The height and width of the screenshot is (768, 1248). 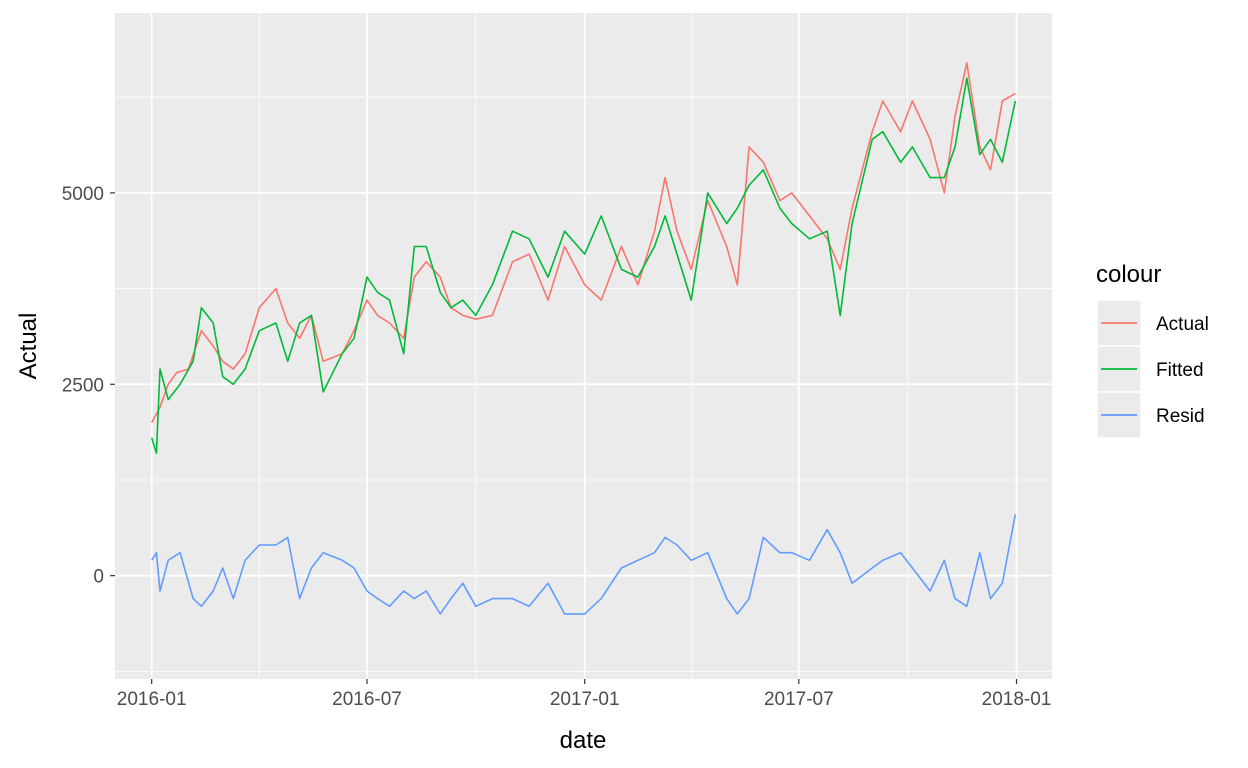 What do you see at coordinates (799, 699) in the screenshot?
I see `x-tick-label: 2017-07` at bounding box center [799, 699].